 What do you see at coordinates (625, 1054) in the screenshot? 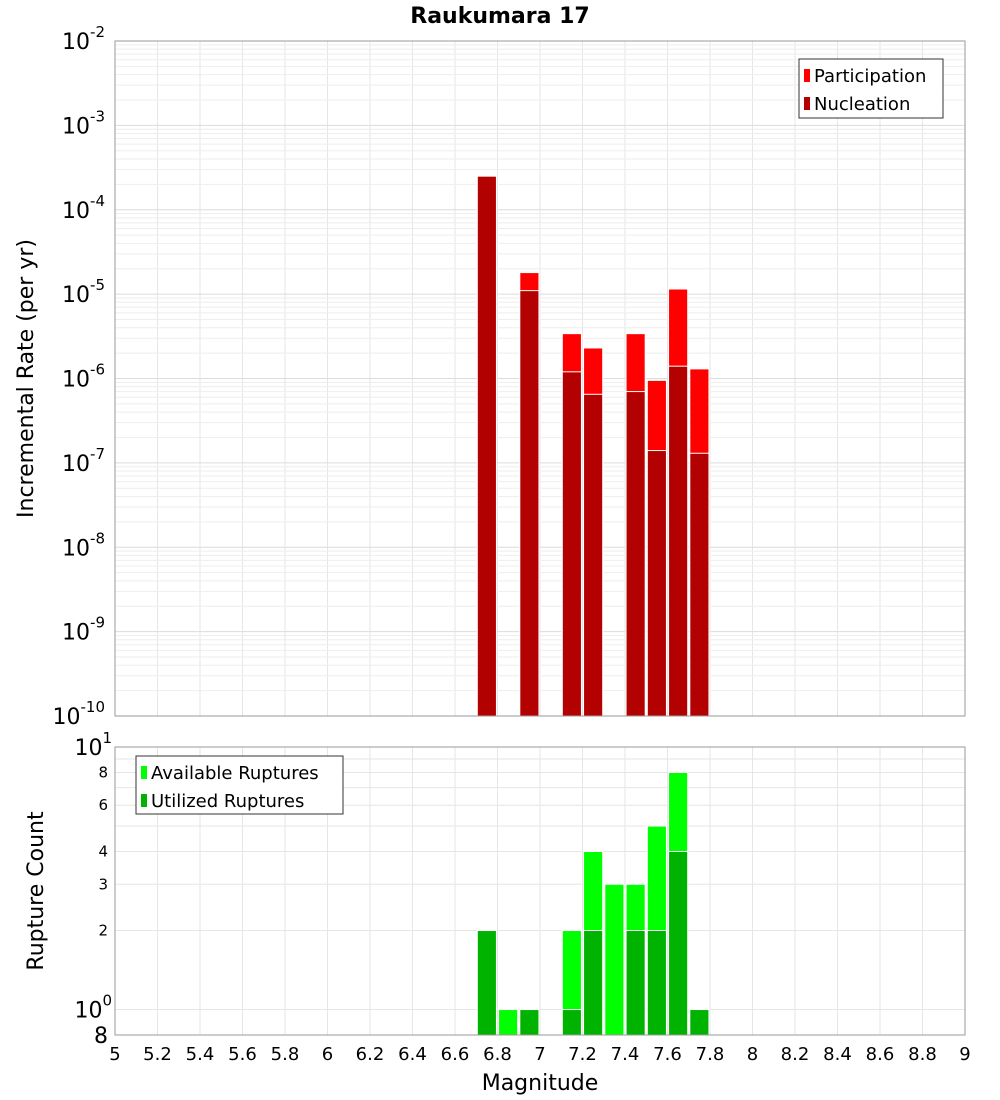
I see `x-tick-label: 7.4` at bounding box center [625, 1054].